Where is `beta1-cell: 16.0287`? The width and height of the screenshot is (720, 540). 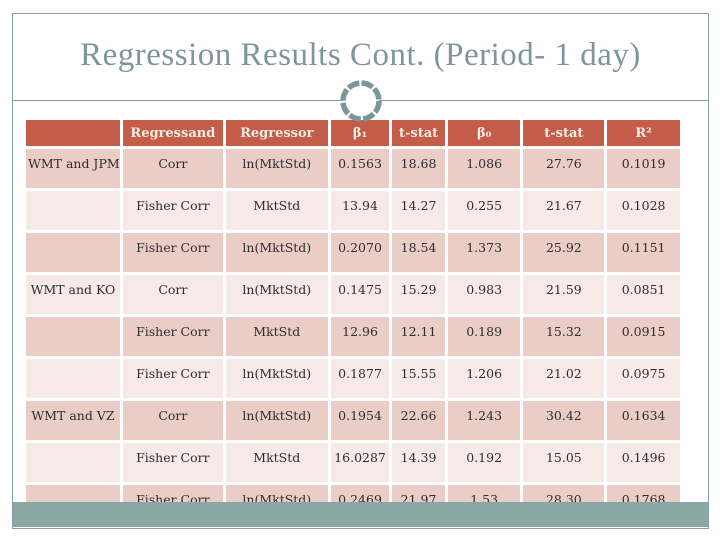
beta1-cell: 16.0287 is located at coordinates (360, 462).